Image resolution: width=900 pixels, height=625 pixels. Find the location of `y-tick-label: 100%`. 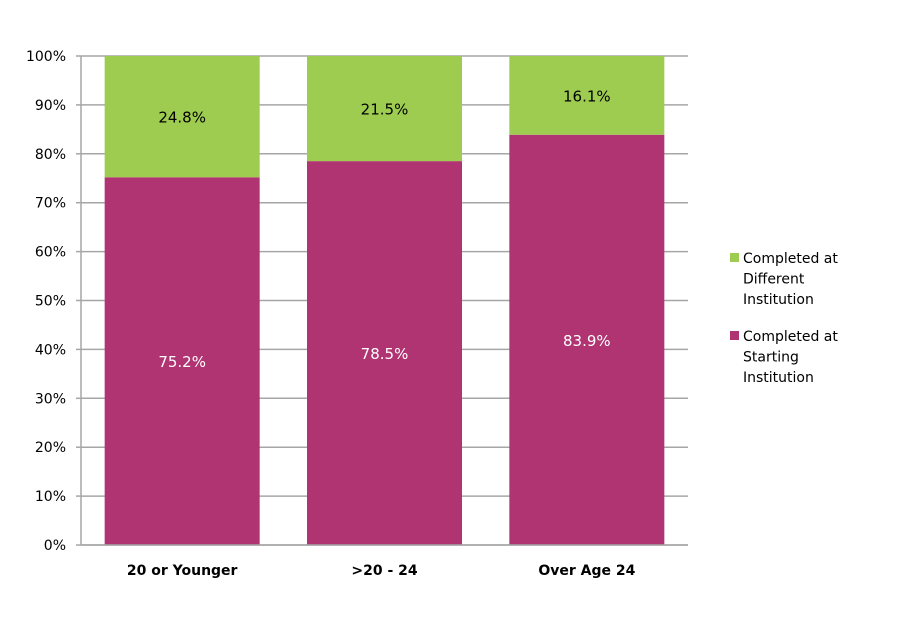

y-tick-label: 100% is located at coordinates (46, 57).